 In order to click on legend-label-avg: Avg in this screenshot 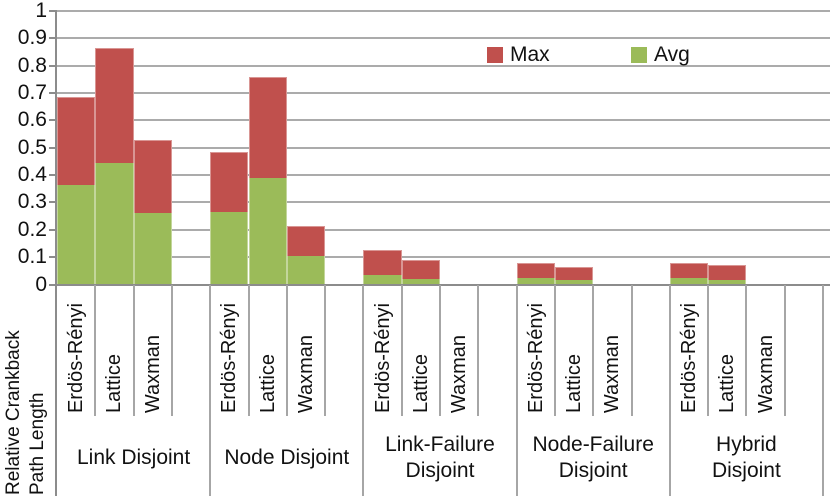, I will do `click(672, 54)`.